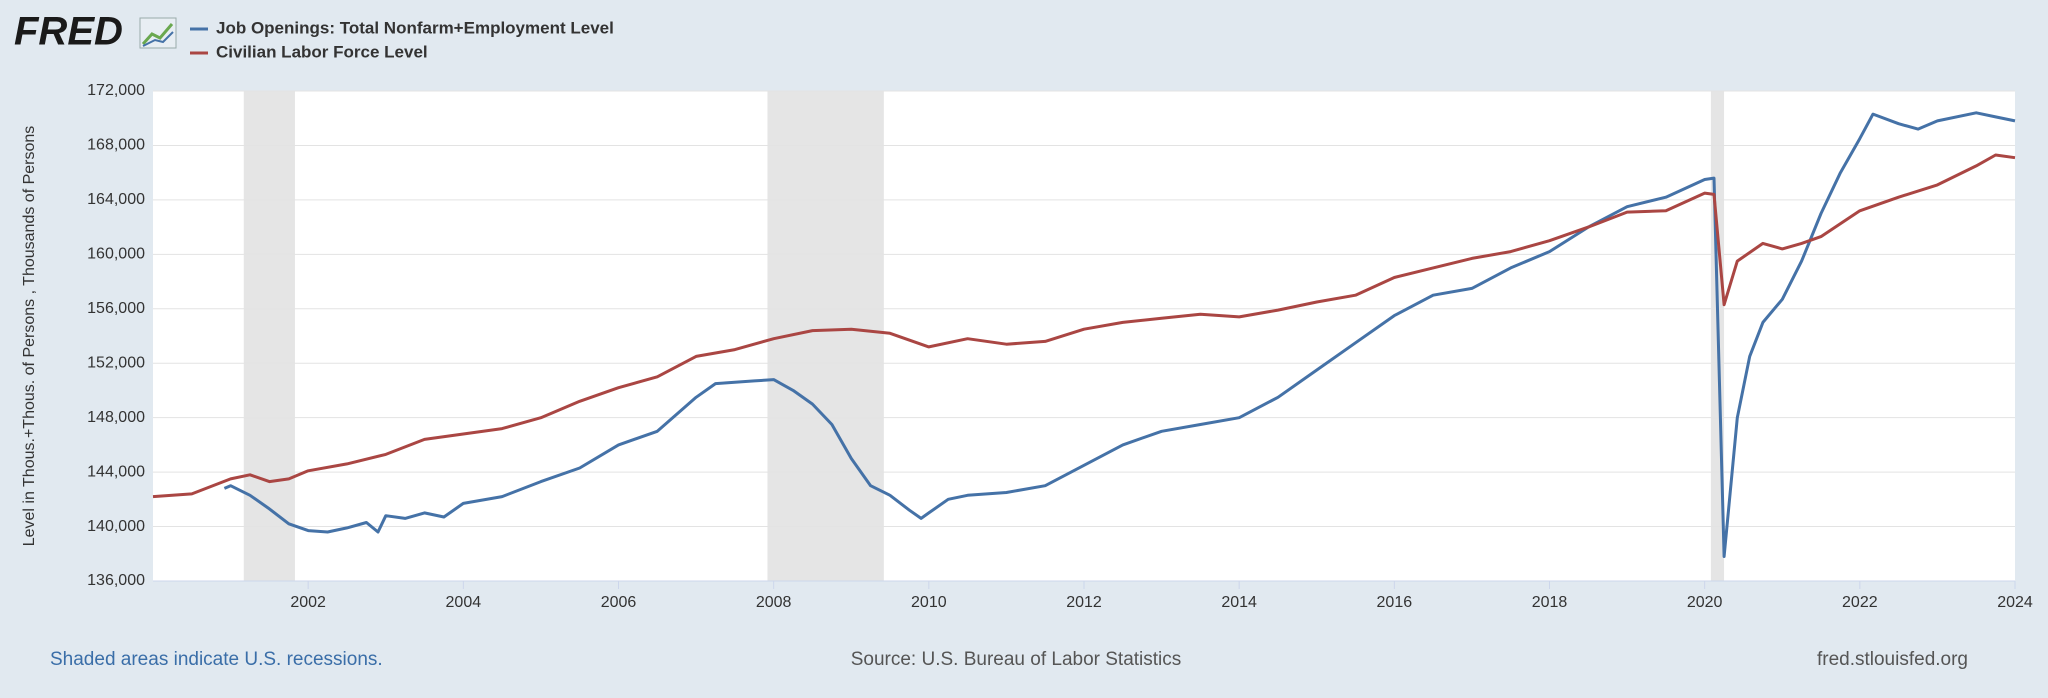 This screenshot has height=698, width=2048. What do you see at coordinates (2015, 602) in the screenshot?
I see `x-tick-label: 2024` at bounding box center [2015, 602].